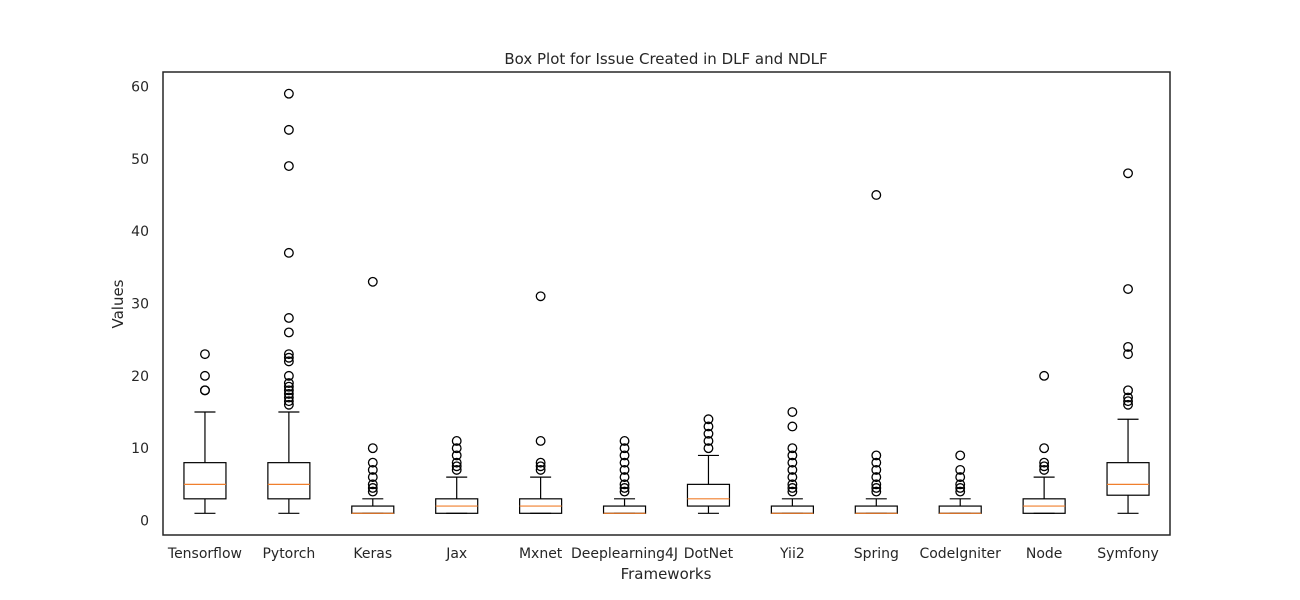 The height and width of the screenshot is (600, 1300). What do you see at coordinates (456, 554) in the screenshot?
I see `x-tick-label: Jax` at bounding box center [456, 554].